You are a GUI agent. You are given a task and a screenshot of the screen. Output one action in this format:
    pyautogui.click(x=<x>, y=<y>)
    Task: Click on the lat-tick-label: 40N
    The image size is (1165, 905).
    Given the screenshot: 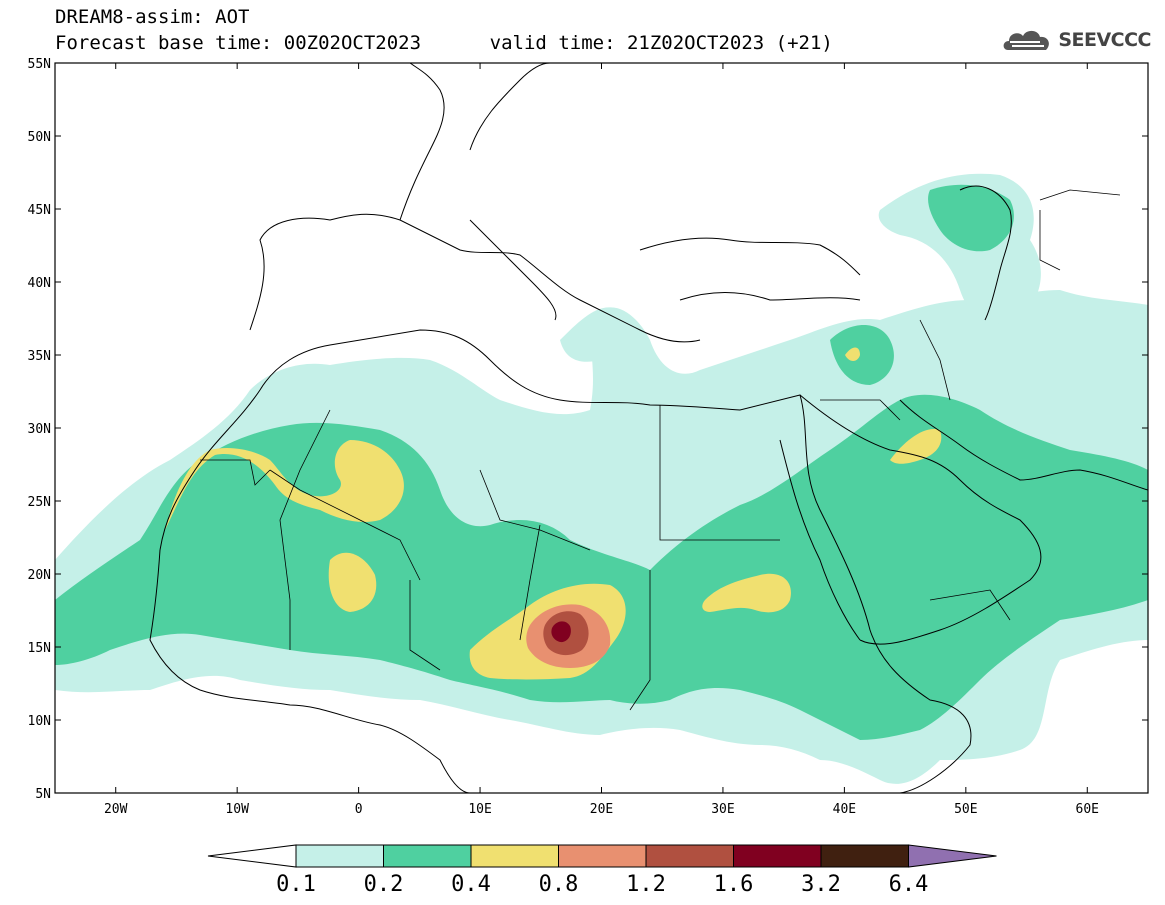 What is the action you would take?
    pyautogui.click(x=39, y=283)
    